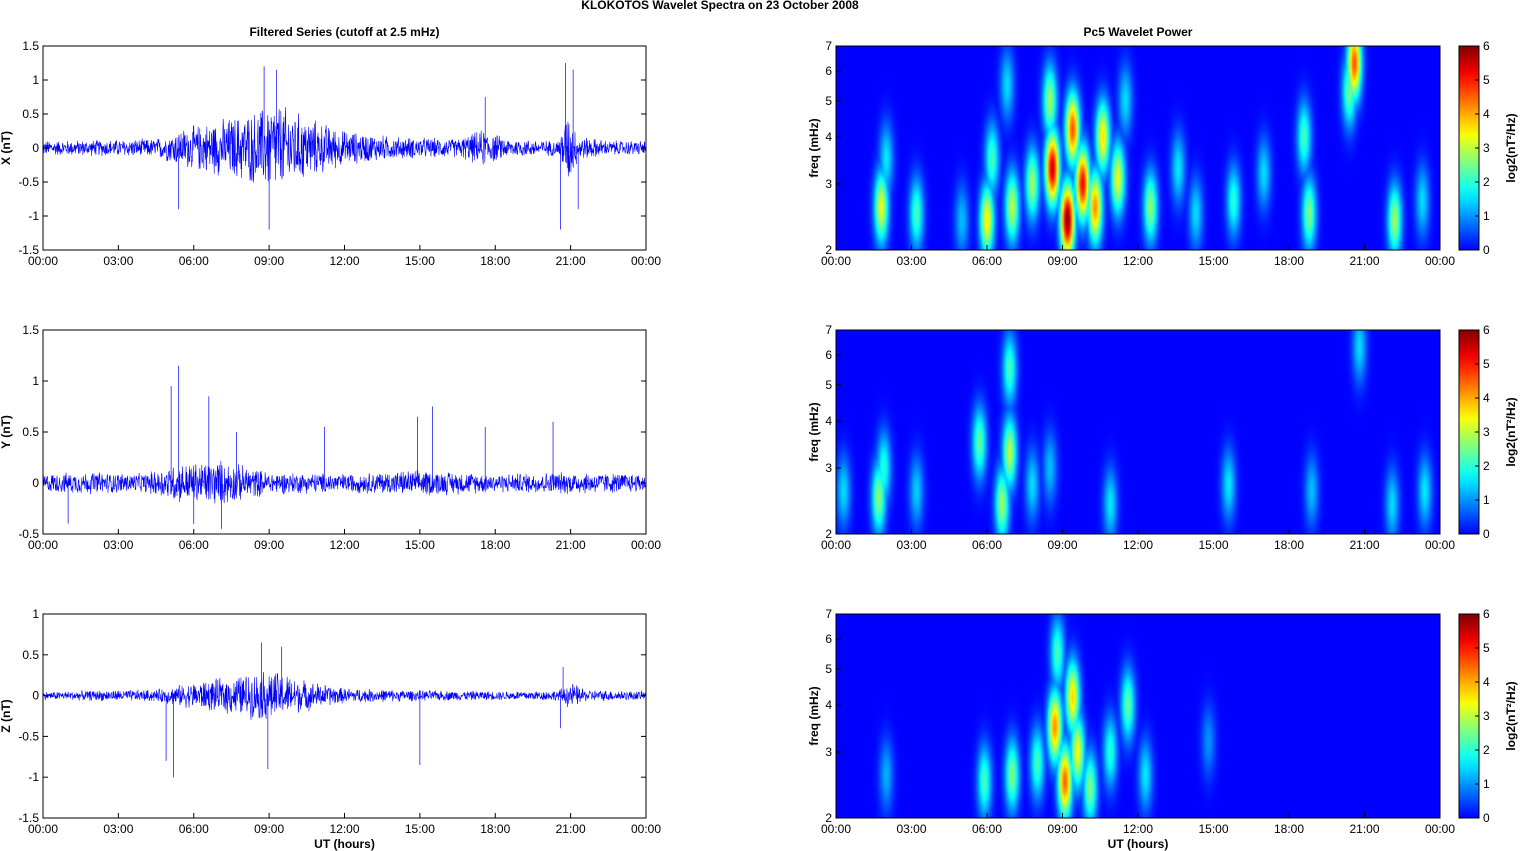 The image size is (1522, 851). I want to click on panel-title: Filtered Series (cutoff at 2.5 mHz), so click(344, 32).